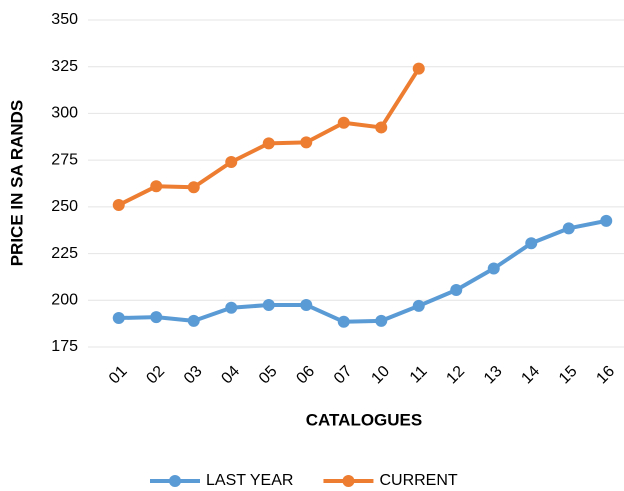  I want to click on x-tick-label: 03, so click(193, 375).